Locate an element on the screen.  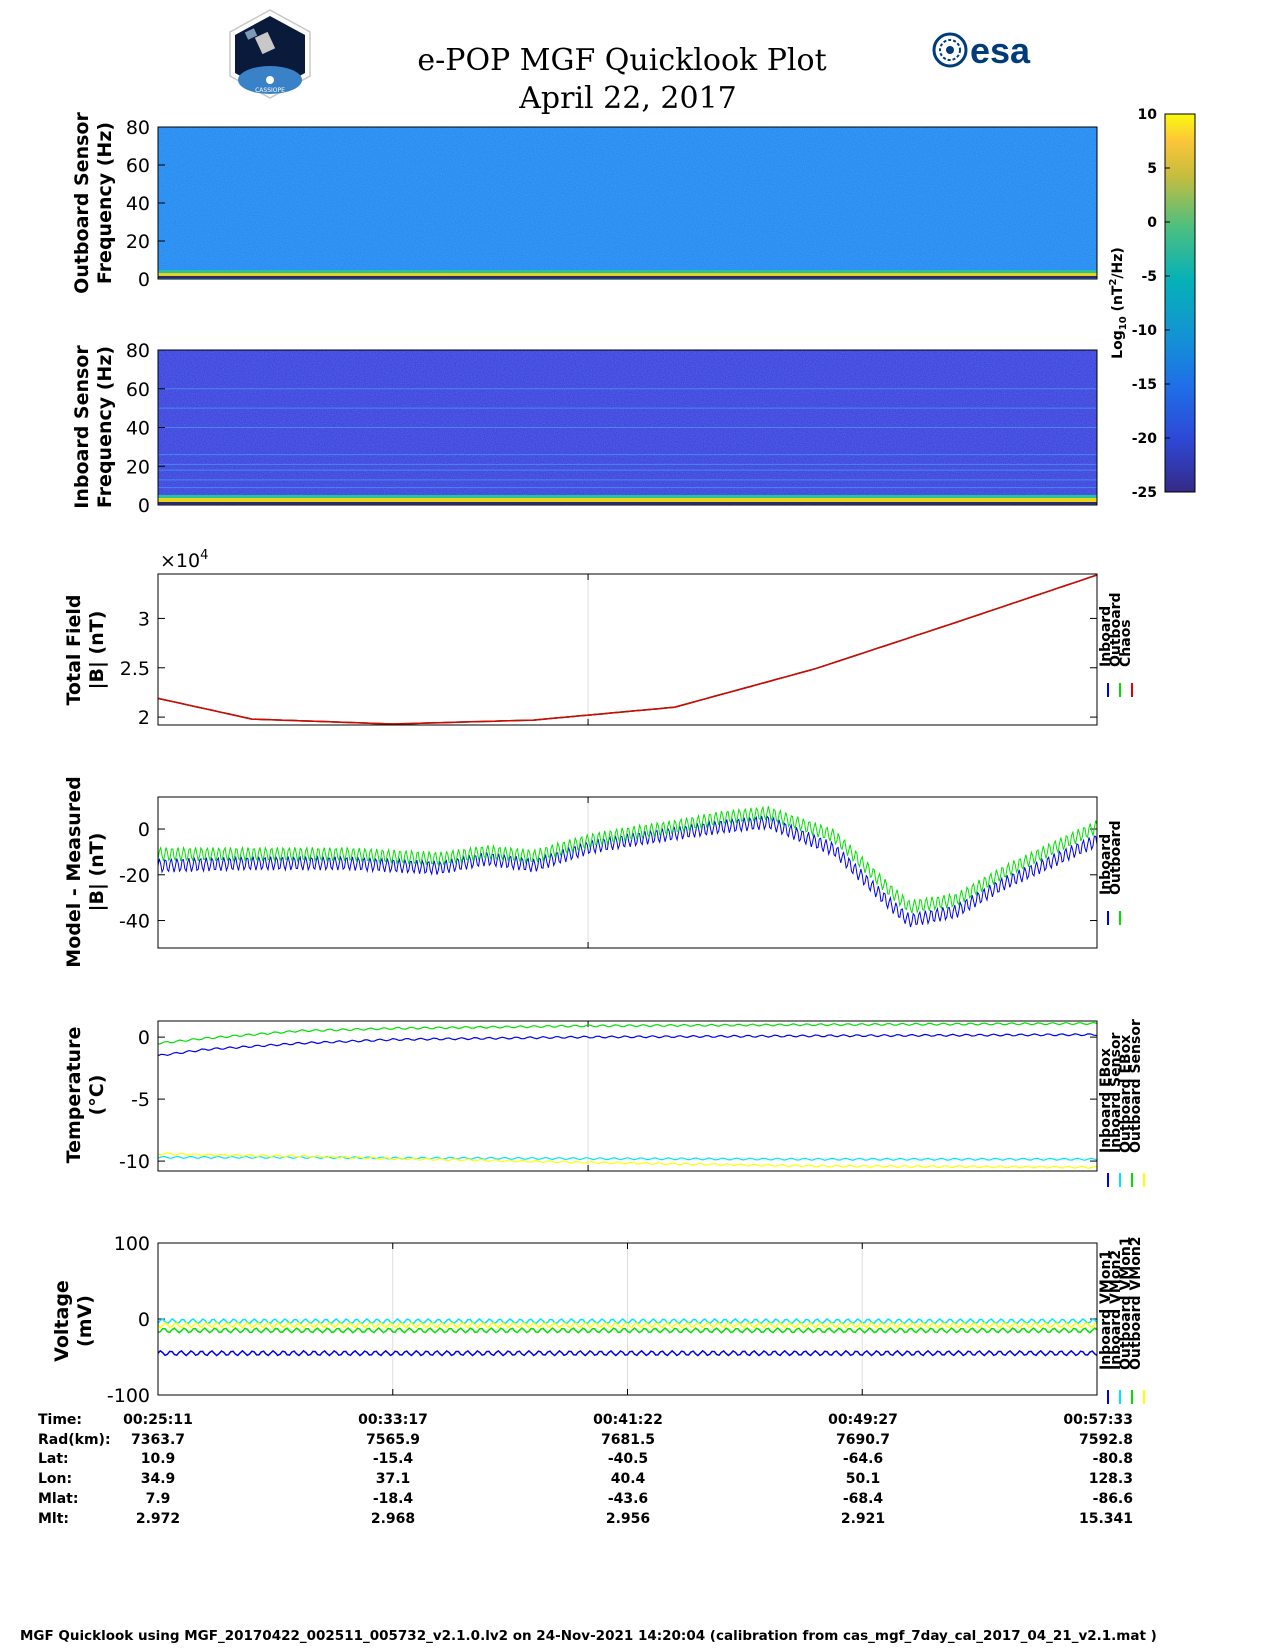
series-line-outboard is located at coordinates (627, 860).